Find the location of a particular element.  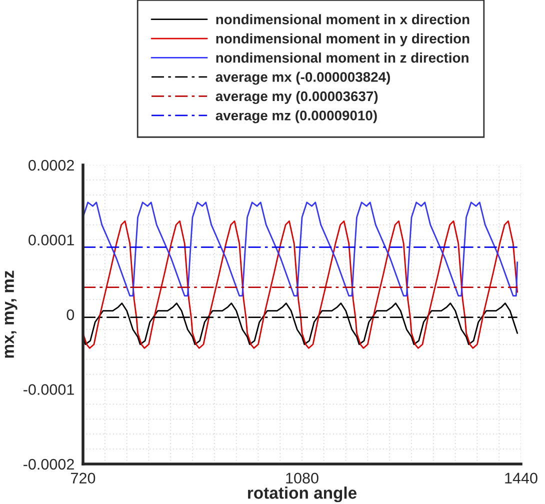

x-tick-label: 1080 is located at coordinates (302, 478).